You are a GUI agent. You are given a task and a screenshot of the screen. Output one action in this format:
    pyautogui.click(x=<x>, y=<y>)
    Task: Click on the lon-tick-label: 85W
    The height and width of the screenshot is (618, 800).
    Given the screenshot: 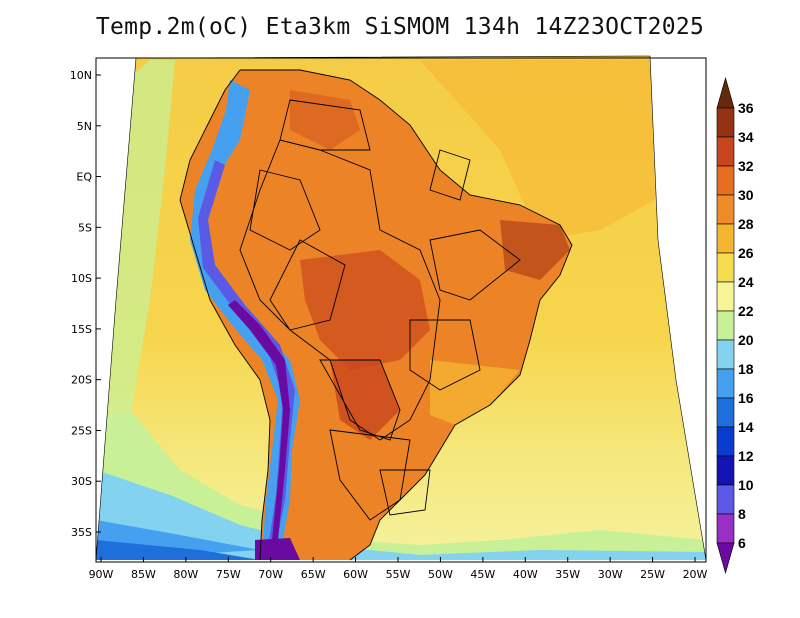 What is the action you would take?
    pyautogui.click(x=143, y=574)
    